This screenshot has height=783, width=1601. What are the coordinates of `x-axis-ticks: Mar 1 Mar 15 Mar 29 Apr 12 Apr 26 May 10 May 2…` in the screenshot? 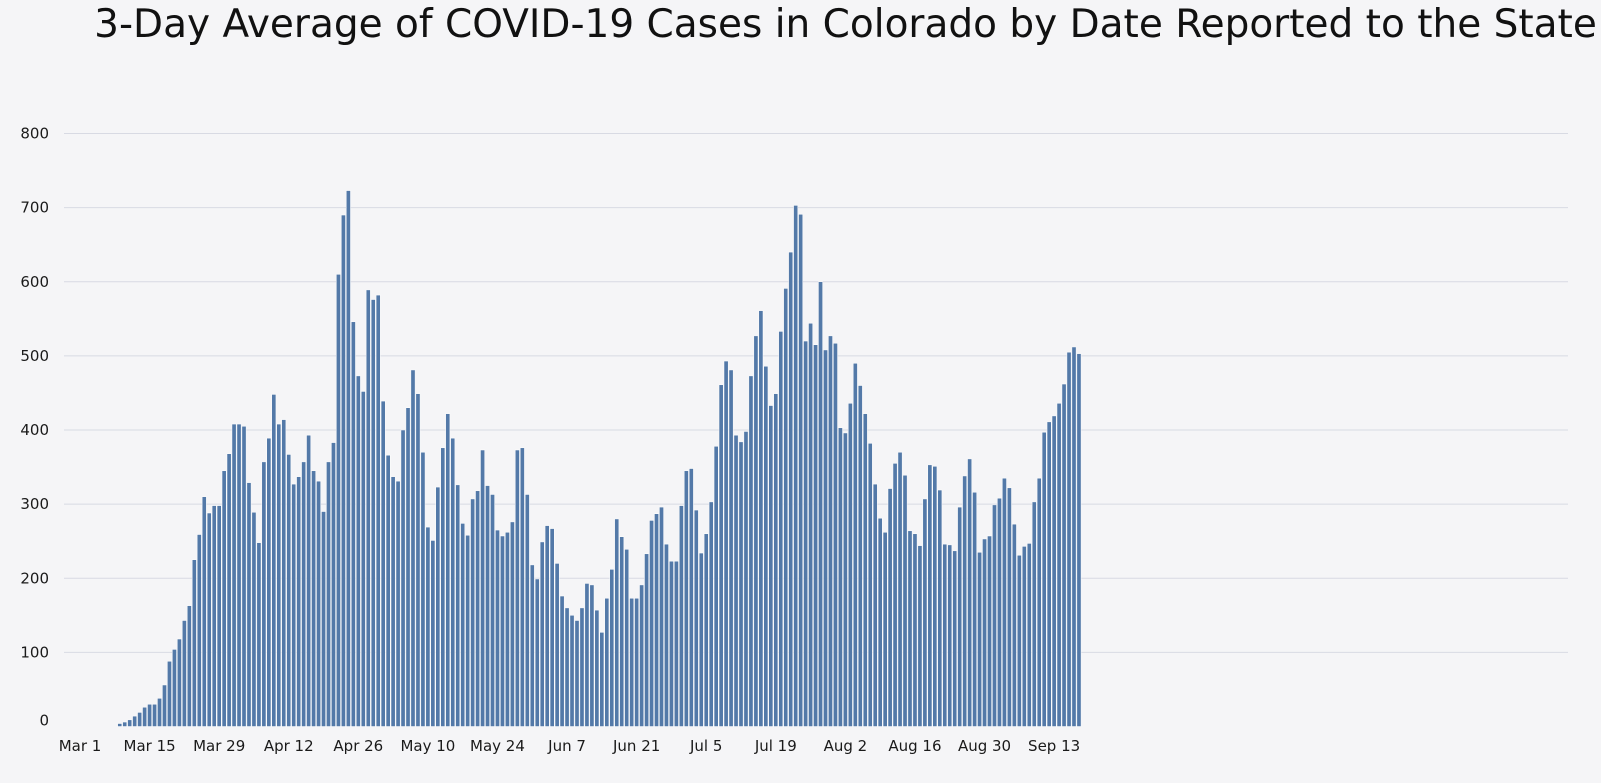 It's located at (570, 746).